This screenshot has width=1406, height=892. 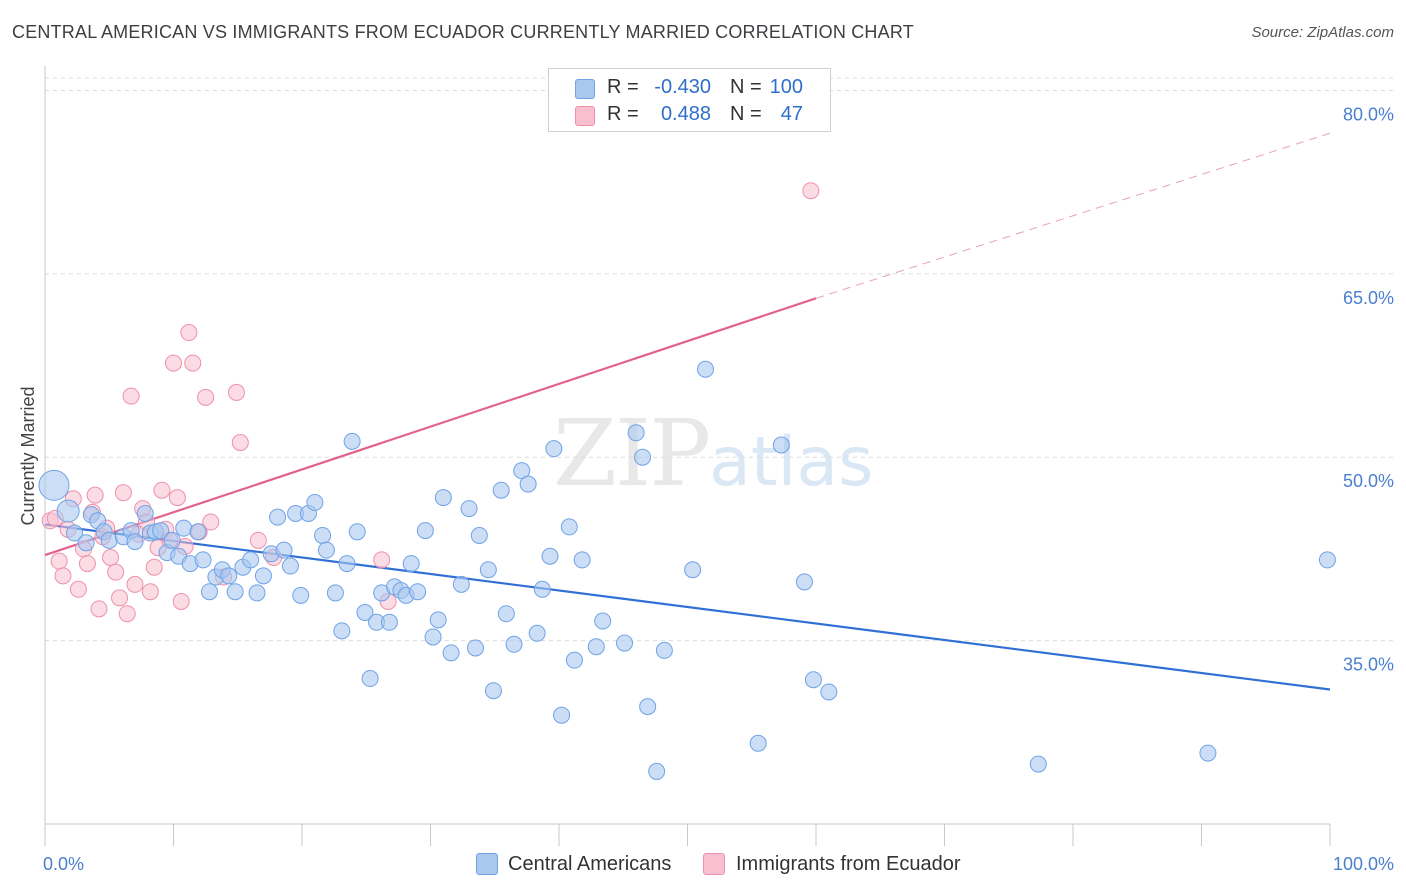 I want to click on legend-n-label: N =, so click(x=746, y=87).